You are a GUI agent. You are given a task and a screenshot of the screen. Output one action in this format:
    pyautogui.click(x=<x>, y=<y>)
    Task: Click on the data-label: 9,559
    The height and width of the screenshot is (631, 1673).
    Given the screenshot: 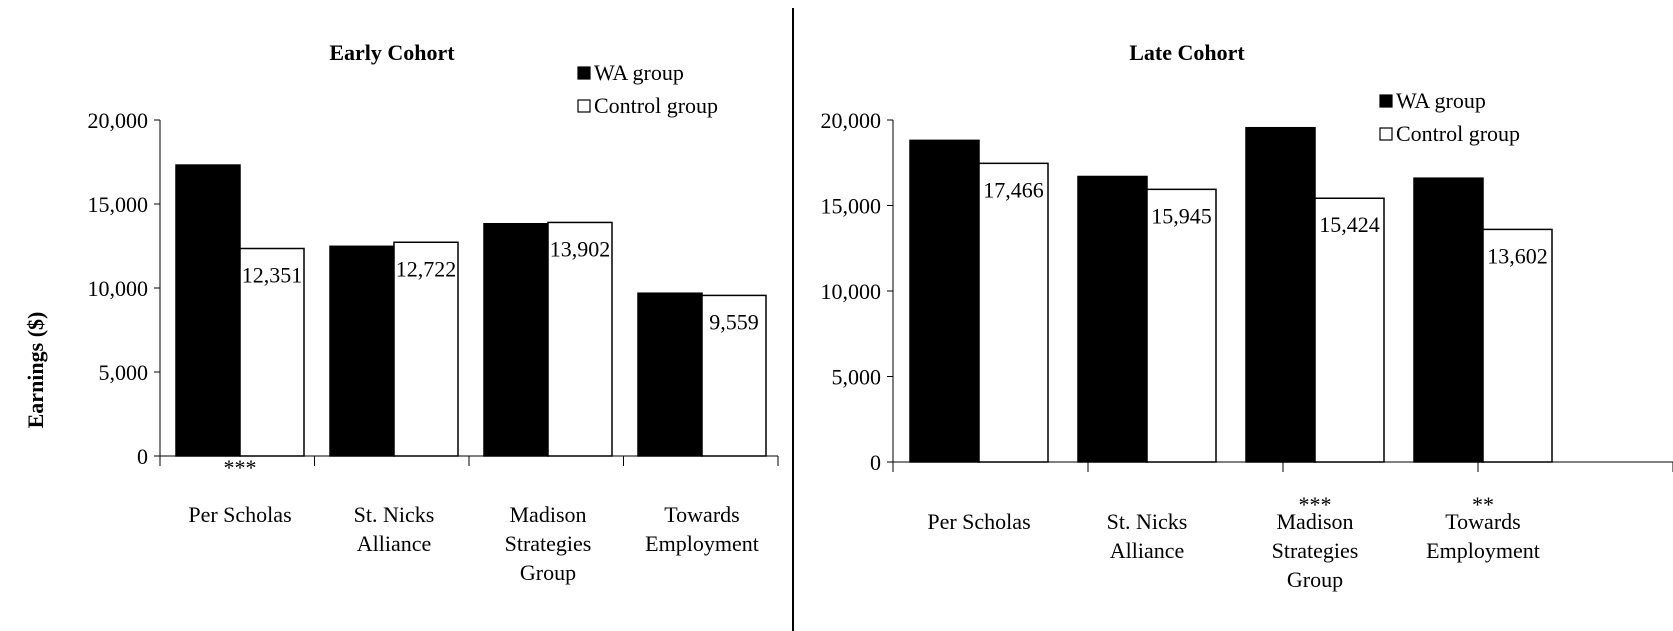 What is the action you would take?
    pyautogui.click(x=734, y=321)
    